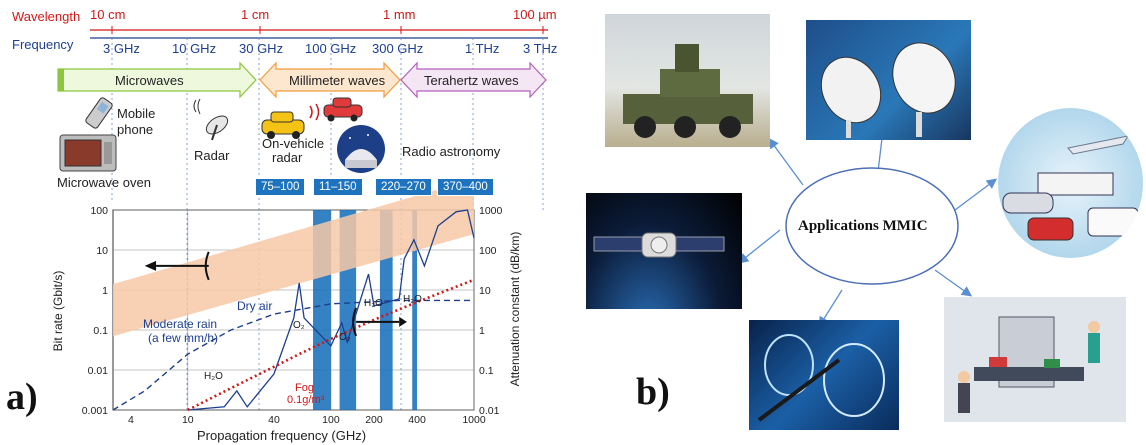  I want to click on frequency-label: 10 GHz, so click(194, 48).